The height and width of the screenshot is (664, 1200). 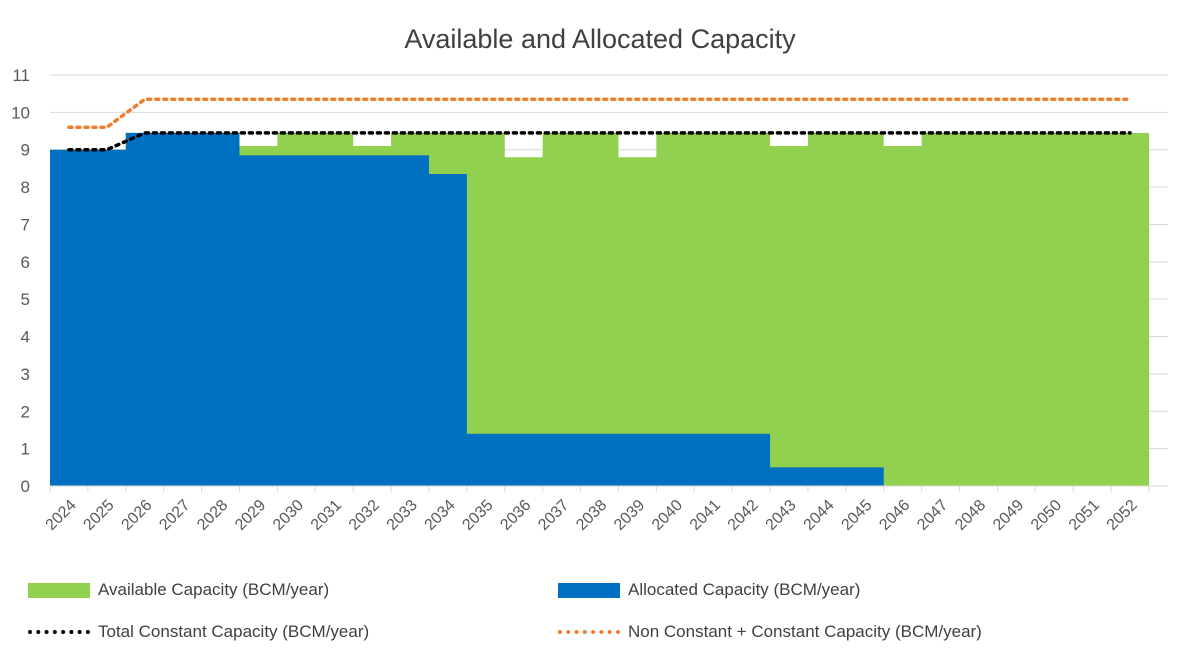 What do you see at coordinates (589, 632) in the screenshot?
I see `legend-swatch-non-constant` at bounding box center [589, 632].